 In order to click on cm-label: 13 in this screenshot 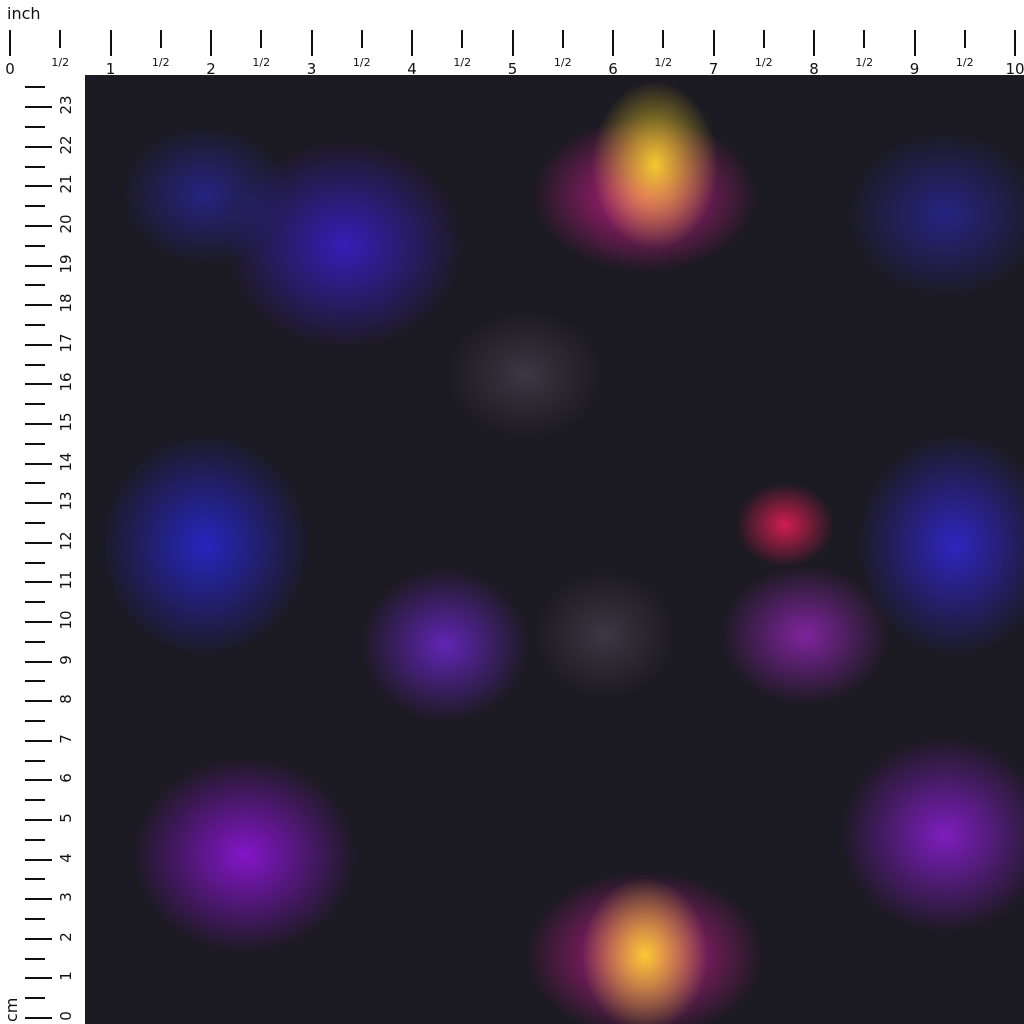, I will do `click(66, 501)`.